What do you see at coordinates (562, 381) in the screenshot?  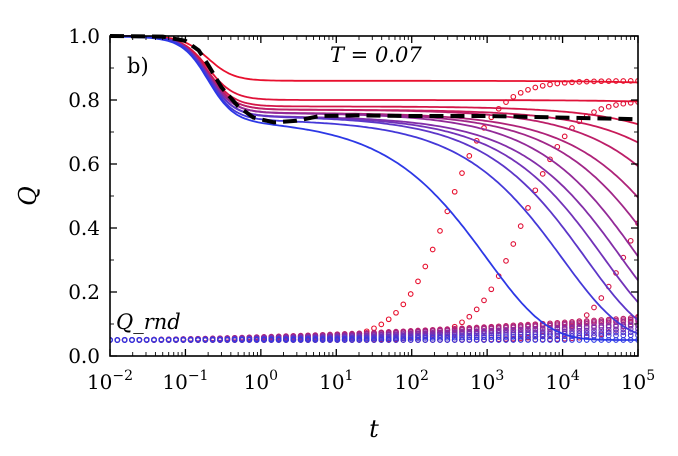 I see `x-tick-label: 10⁴` at bounding box center [562, 381].